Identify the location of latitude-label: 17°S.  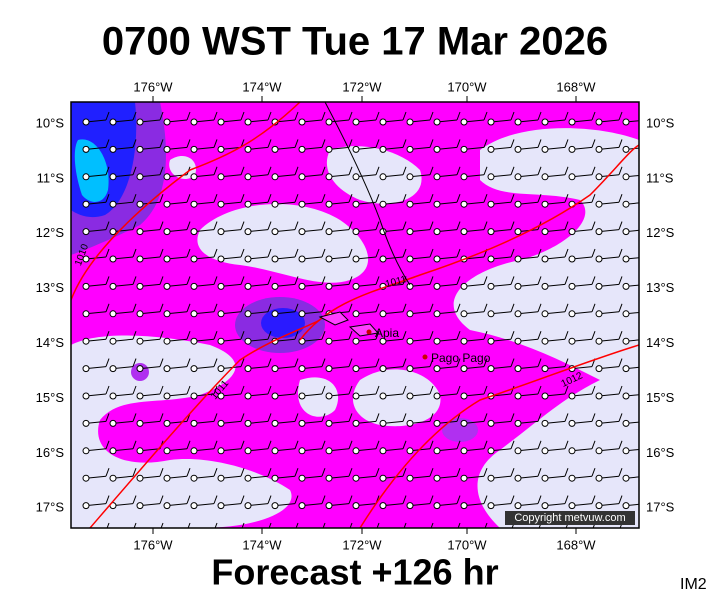
(660, 507).